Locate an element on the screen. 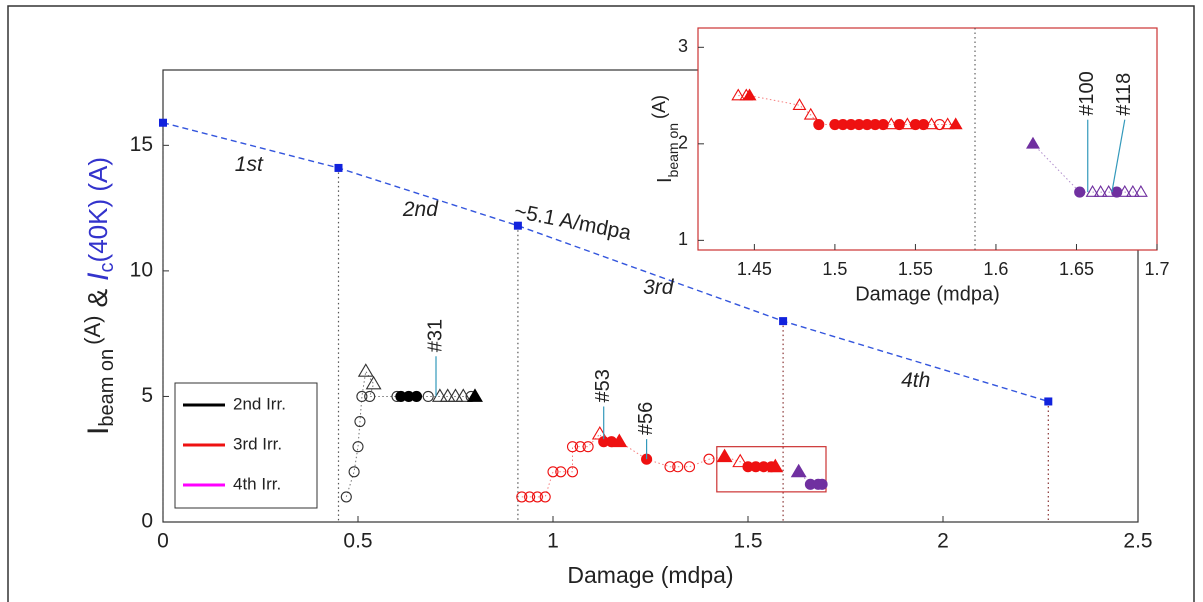 This screenshot has height=602, width=1203. y-tick-label: 3 is located at coordinates (683, 46).